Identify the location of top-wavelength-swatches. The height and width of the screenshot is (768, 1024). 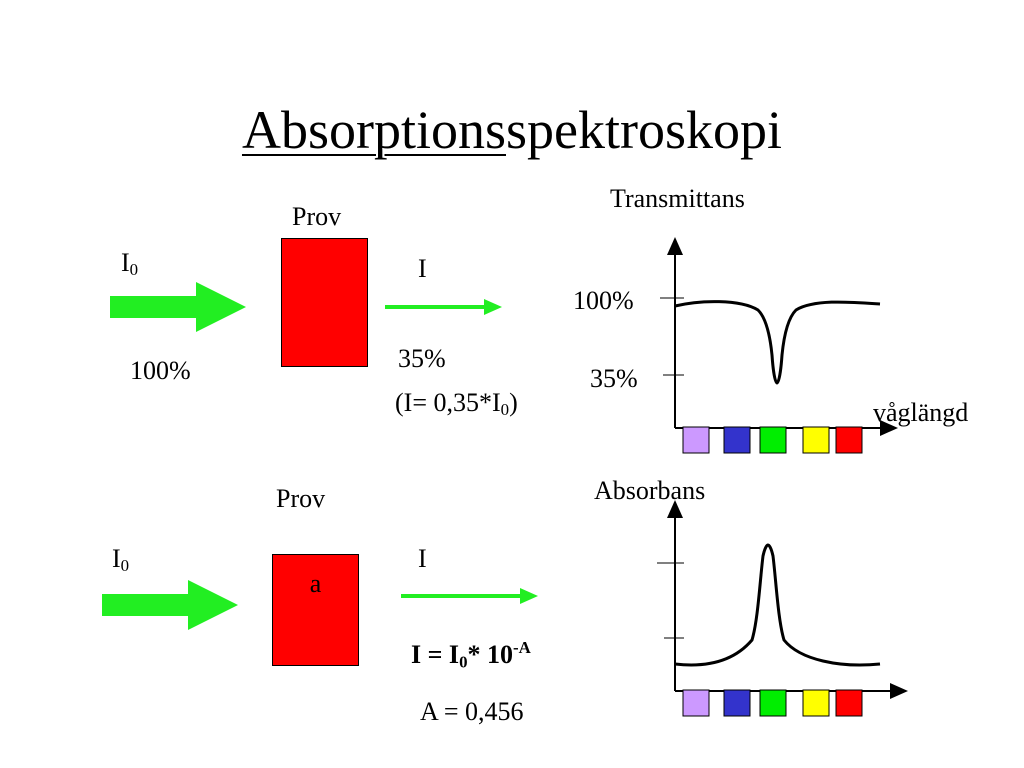
(772, 440).